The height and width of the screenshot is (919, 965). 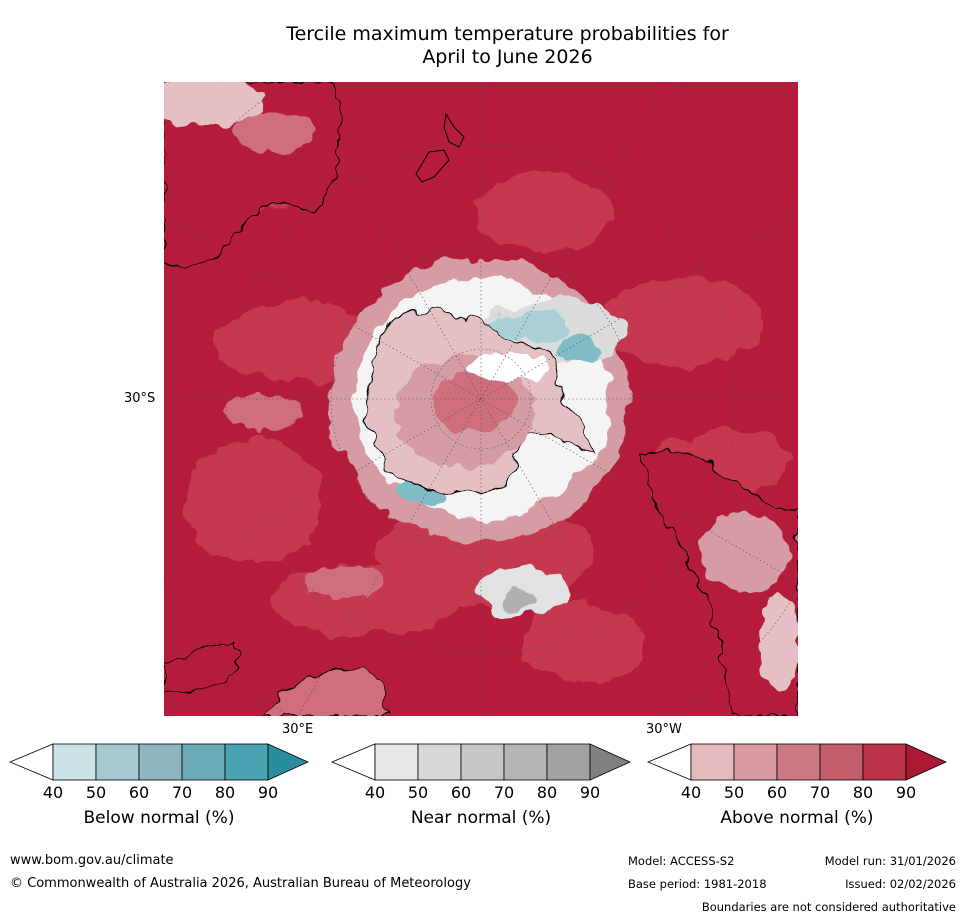 I want to click on above-normal-colorbar, so click(x=797, y=762).